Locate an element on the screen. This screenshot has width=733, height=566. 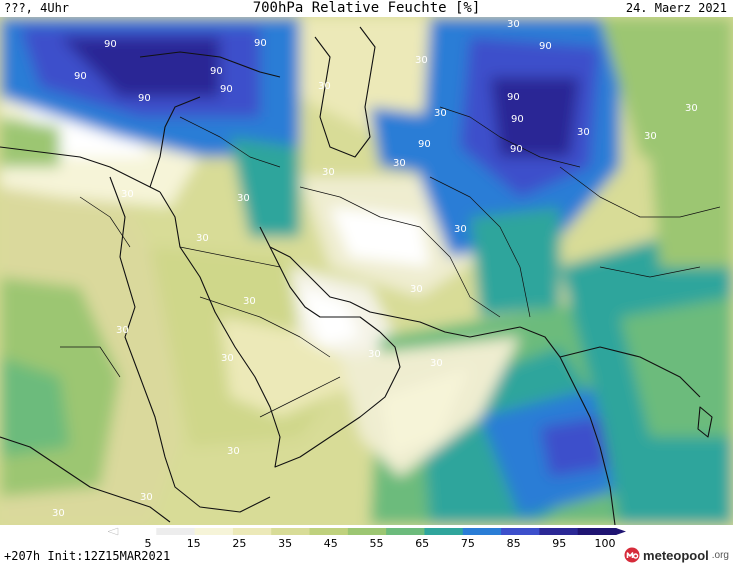
brand-name: meteopool is located at coordinates (676, 555).